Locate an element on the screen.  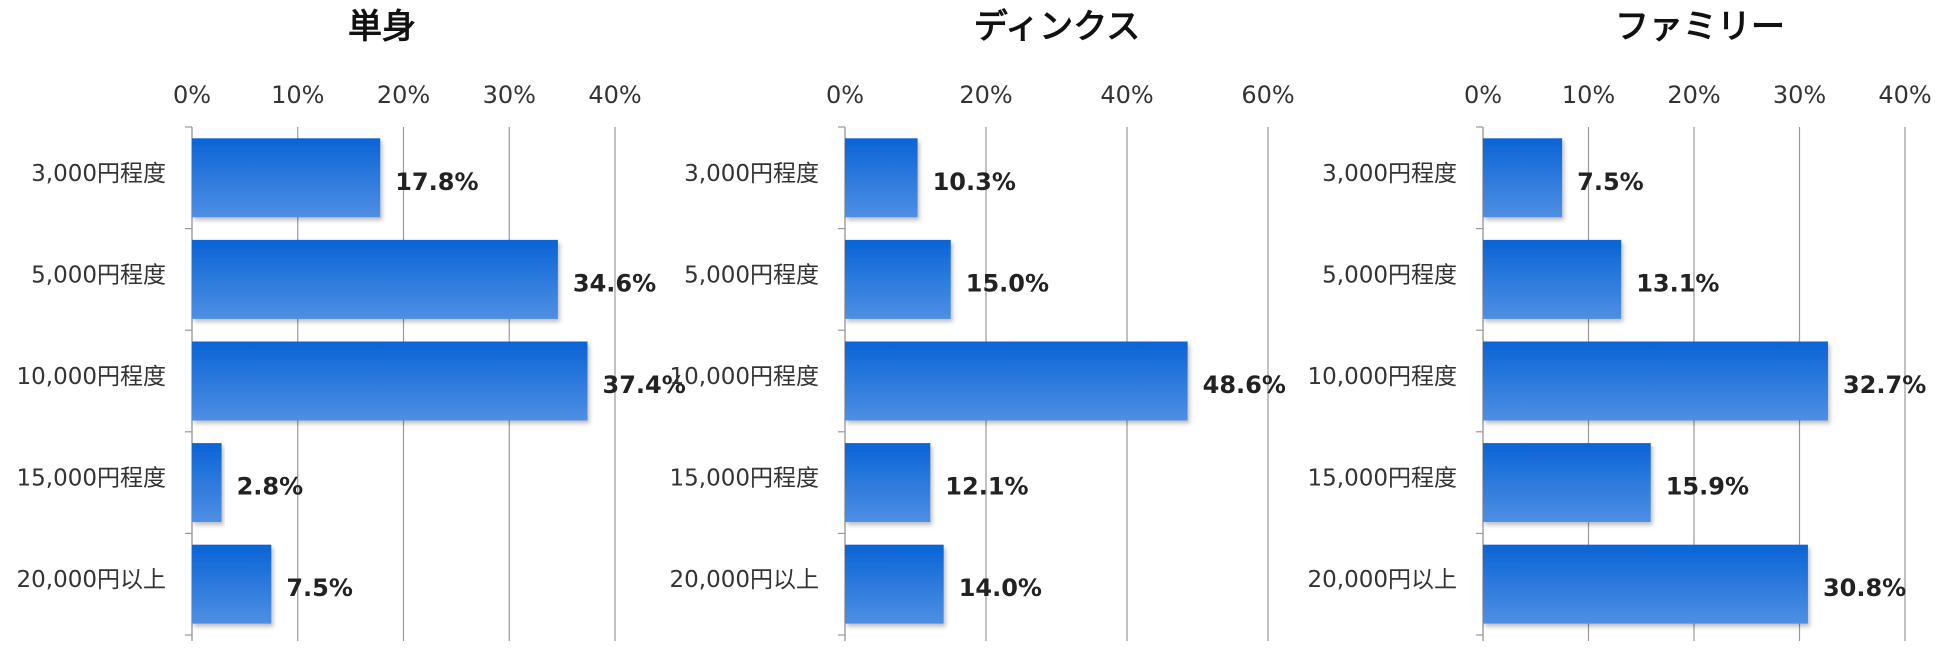
data-label: 30.8% is located at coordinates (1864, 588).